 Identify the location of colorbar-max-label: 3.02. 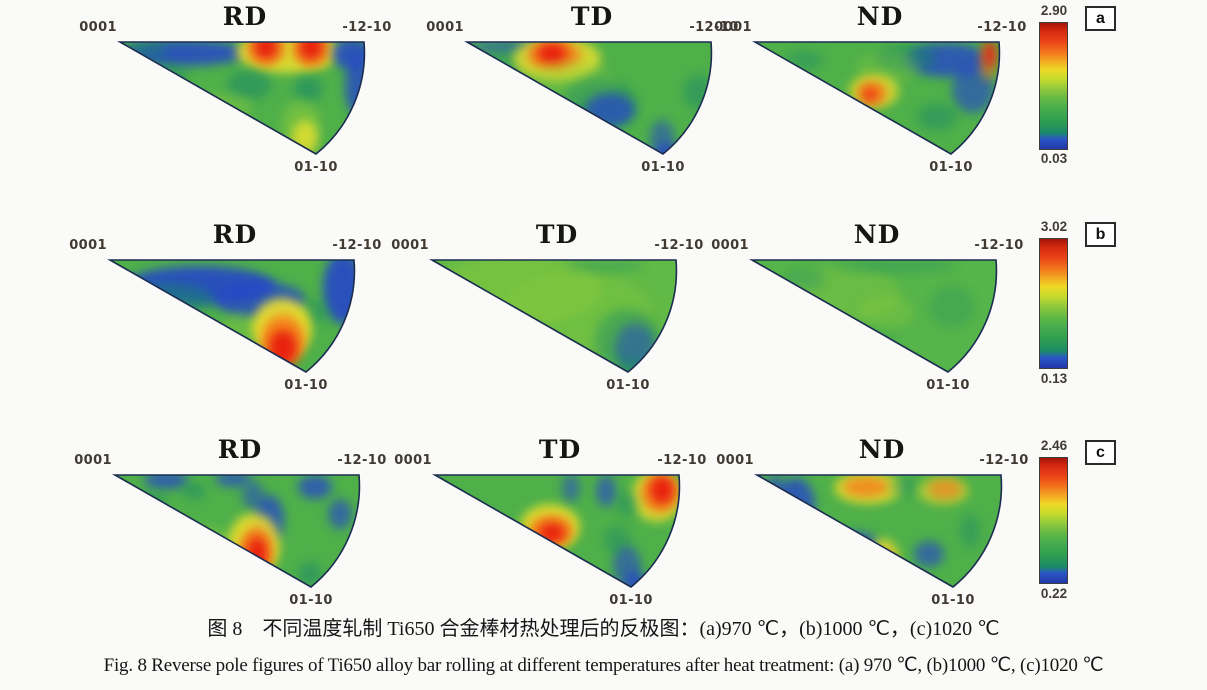
(1054, 226).